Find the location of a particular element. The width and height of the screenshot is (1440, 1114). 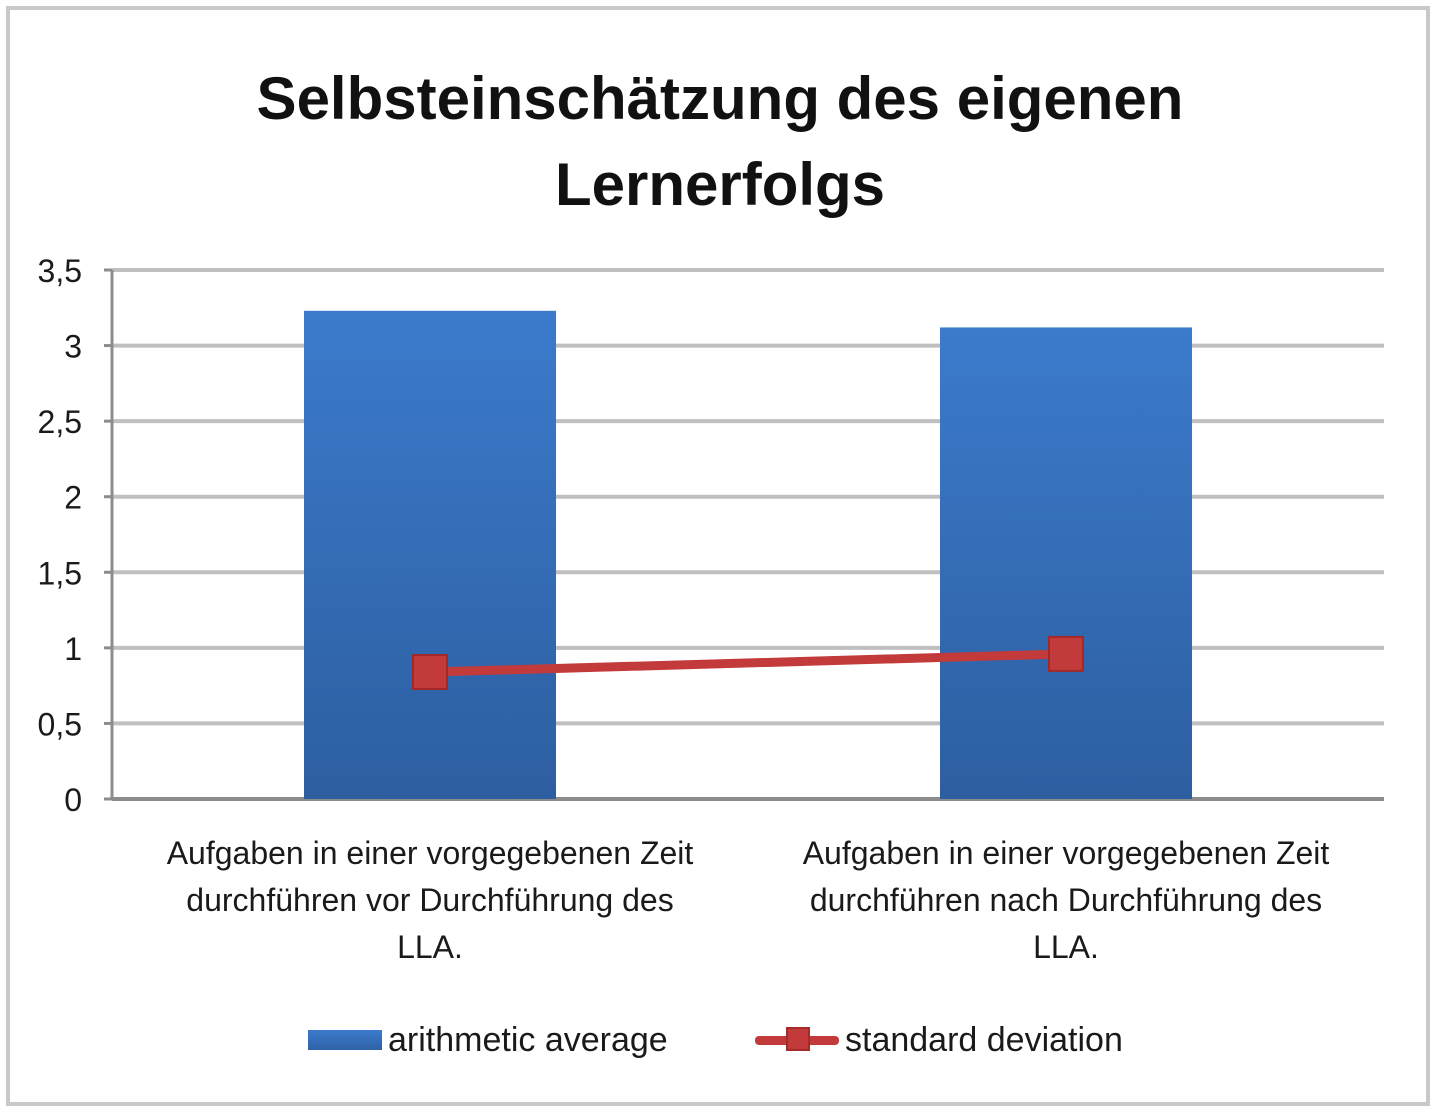

chart-title-line-1: Selbsteinschätzung des eigenen is located at coordinates (720, 98).